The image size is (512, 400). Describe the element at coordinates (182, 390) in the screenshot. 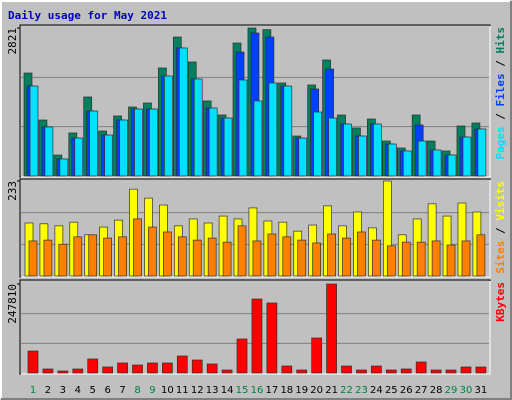

I see `x-tick-label: 11` at that location.